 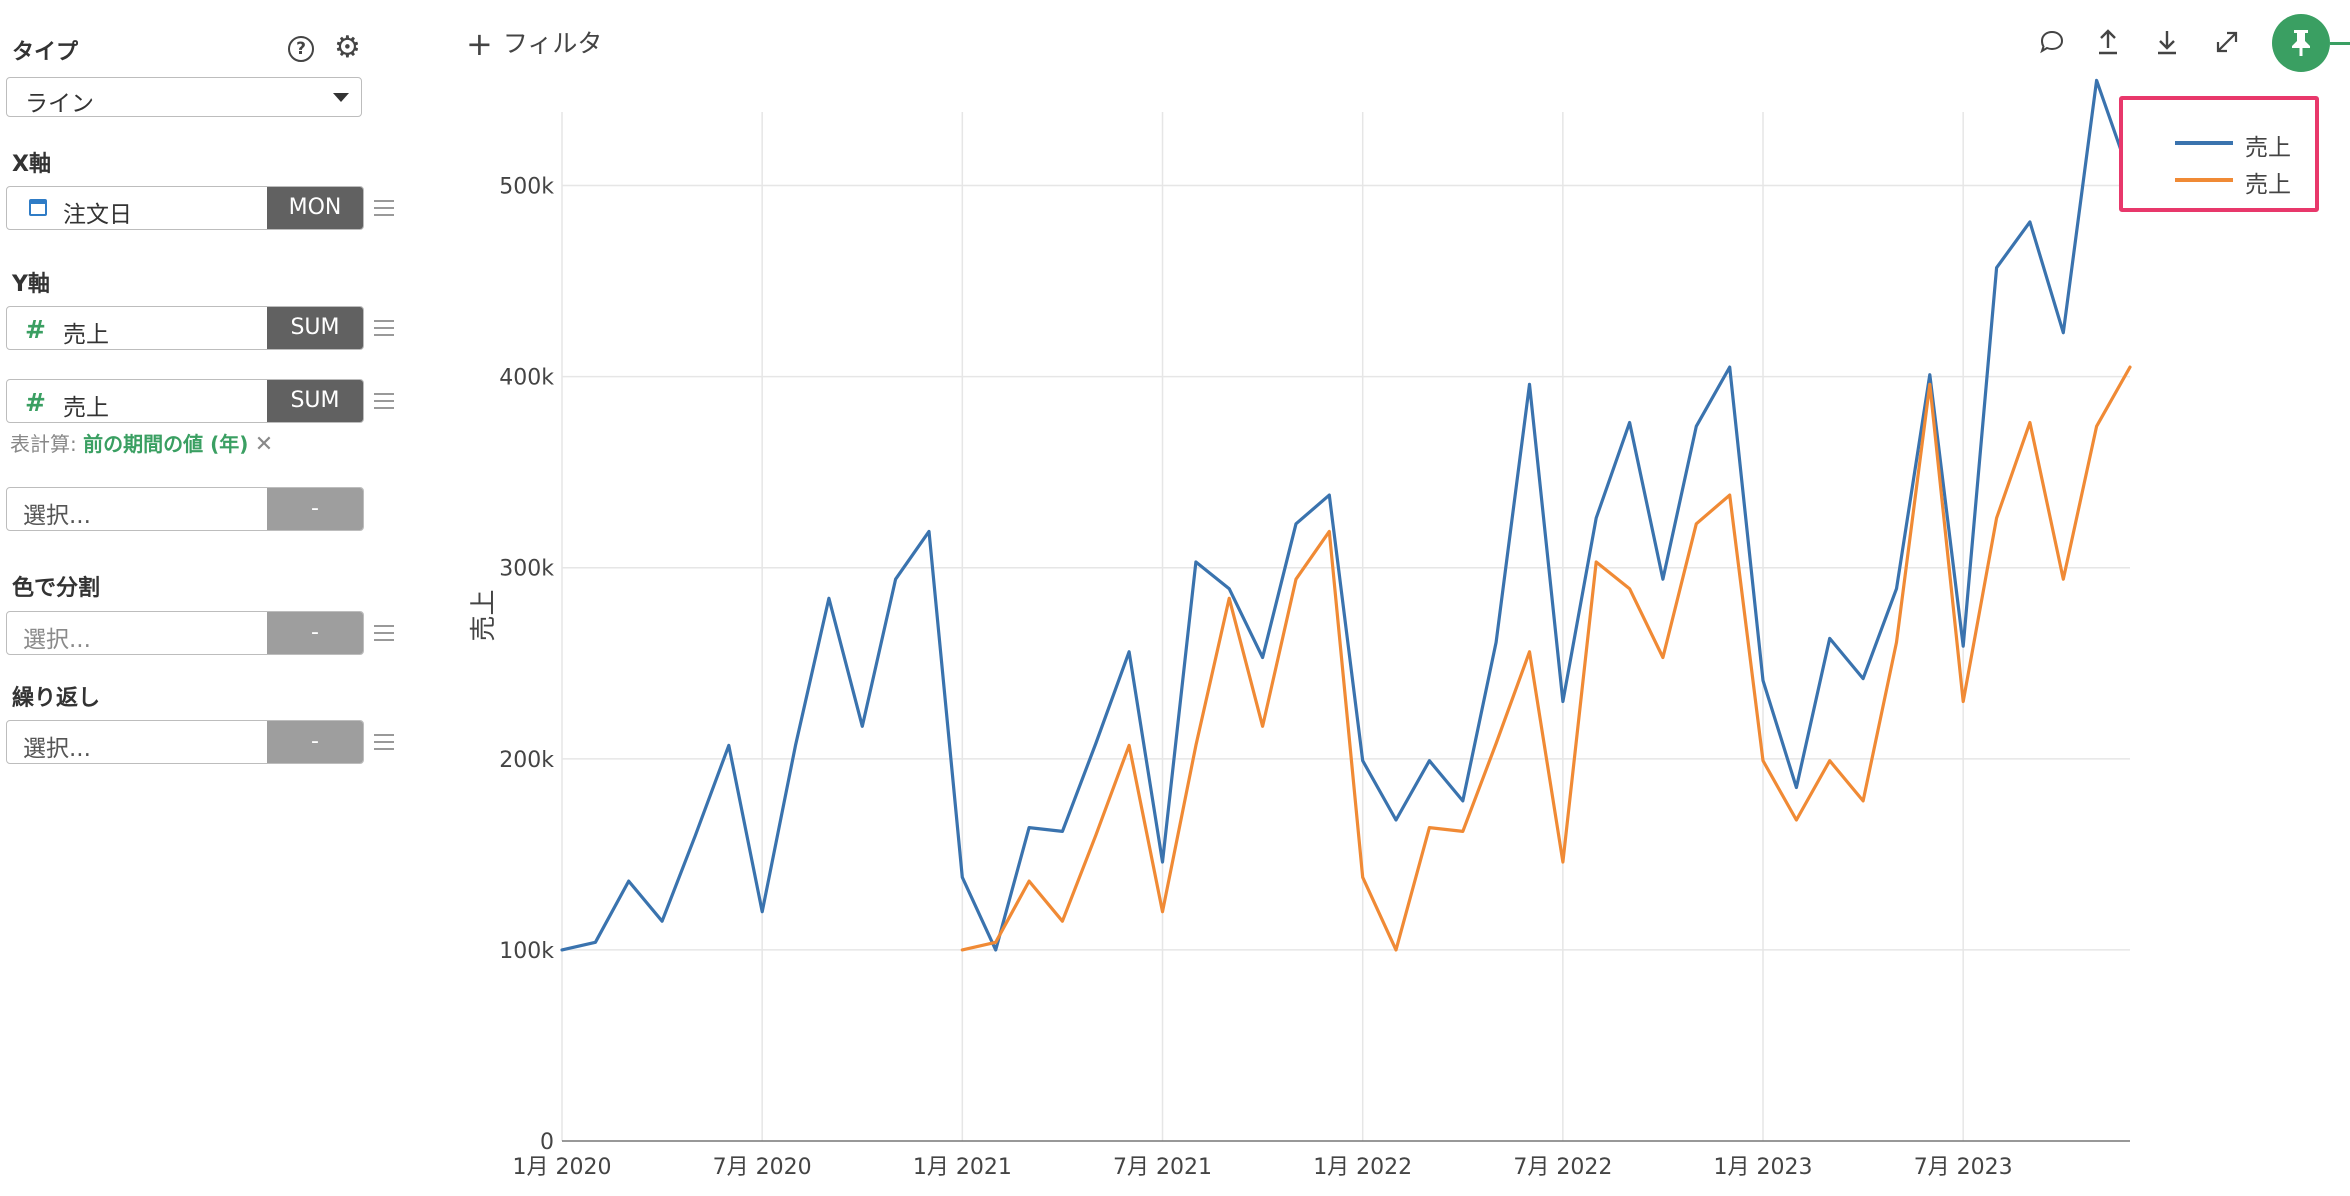 I want to click on x-tick-label: 1月 2021, so click(x=962, y=1167).